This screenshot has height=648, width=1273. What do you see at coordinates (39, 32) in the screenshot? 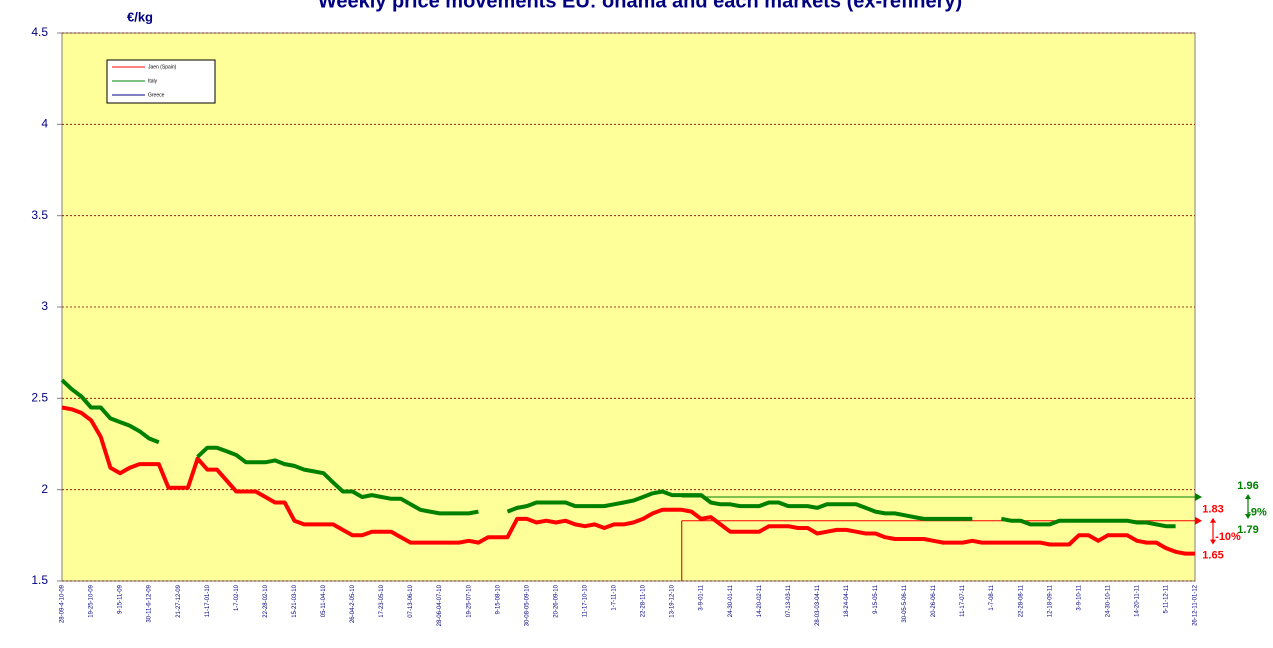
I see `y-tick-label: 4.5` at bounding box center [39, 32].